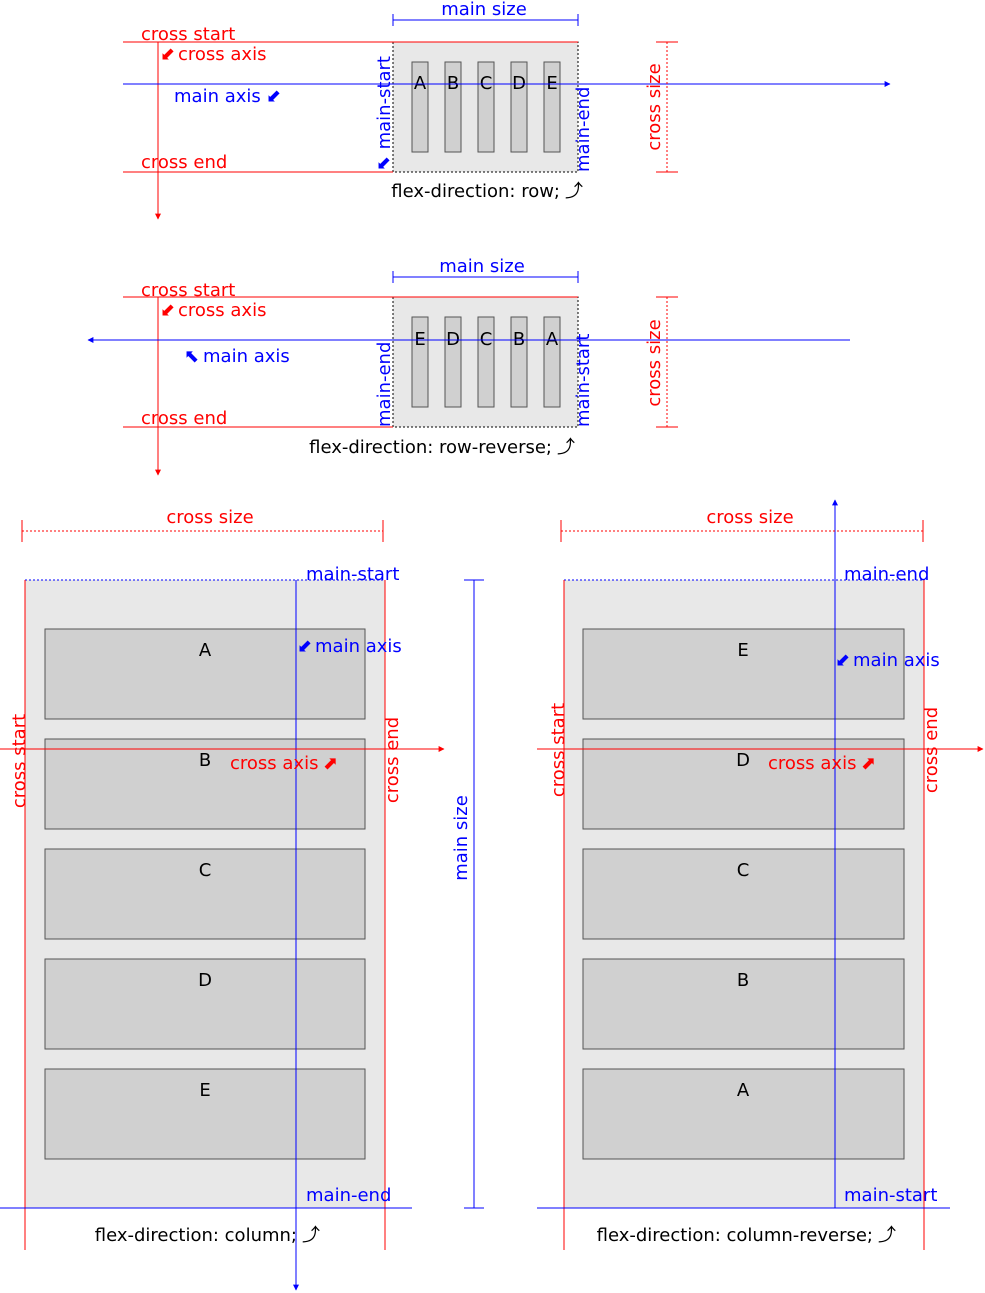 The height and width of the screenshot is (1293, 985). What do you see at coordinates (735, 1235) in the screenshot?
I see `diagram-caption: flex-direction: column-reverse;` at bounding box center [735, 1235].